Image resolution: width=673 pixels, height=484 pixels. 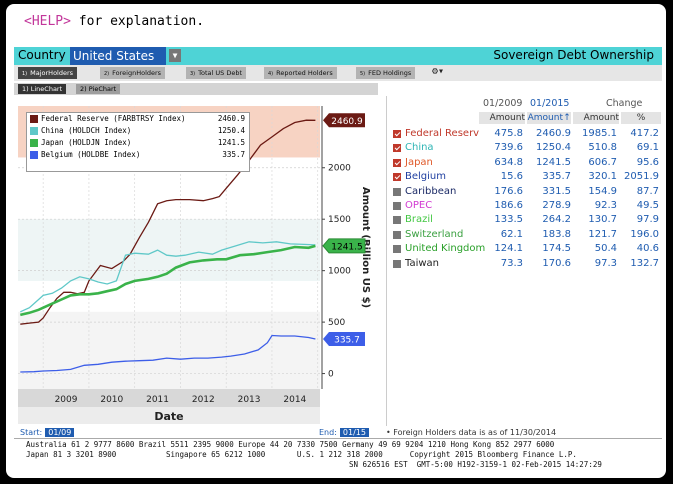 I want to click on table-row: Federal Reserv 475.8 2460.9 1985.1 417.2, so click(x=525, y=134).